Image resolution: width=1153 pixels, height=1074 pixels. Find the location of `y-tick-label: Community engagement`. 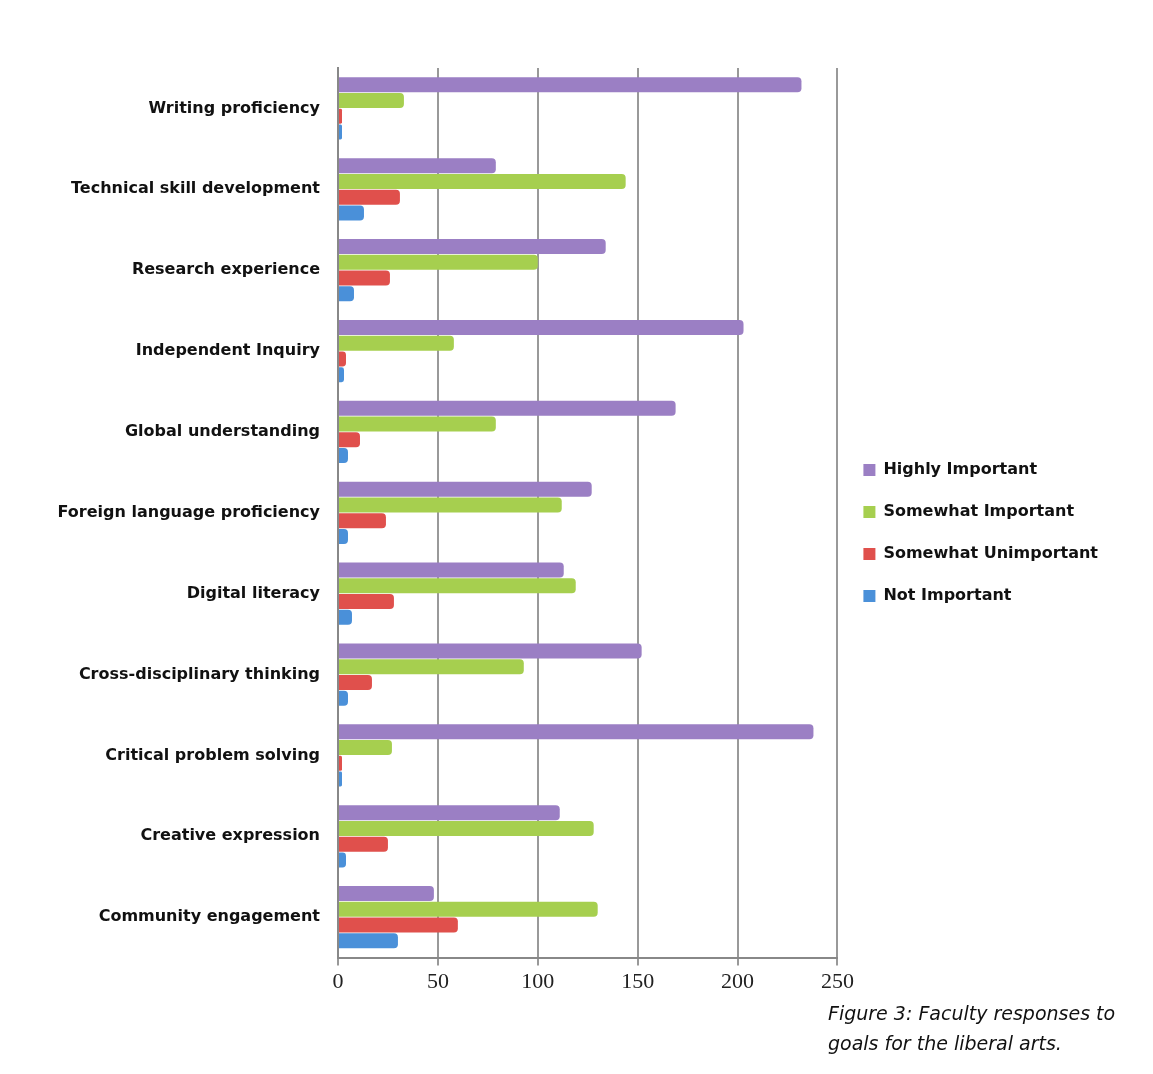

y-tick-label: Community engagement is located at coordinates (209, 916).